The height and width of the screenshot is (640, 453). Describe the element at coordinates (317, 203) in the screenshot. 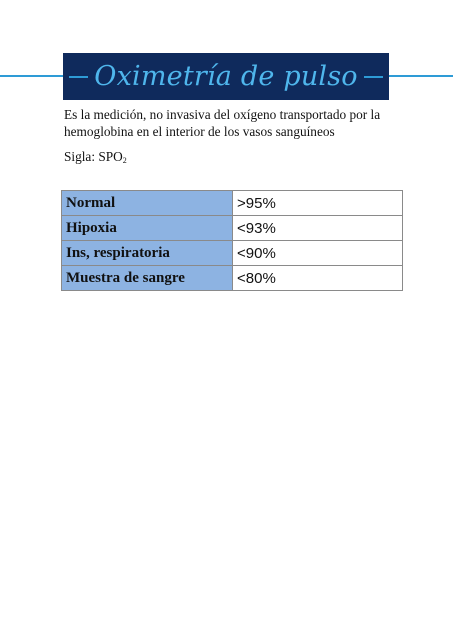

I see `value-cell: >95%` at that location.